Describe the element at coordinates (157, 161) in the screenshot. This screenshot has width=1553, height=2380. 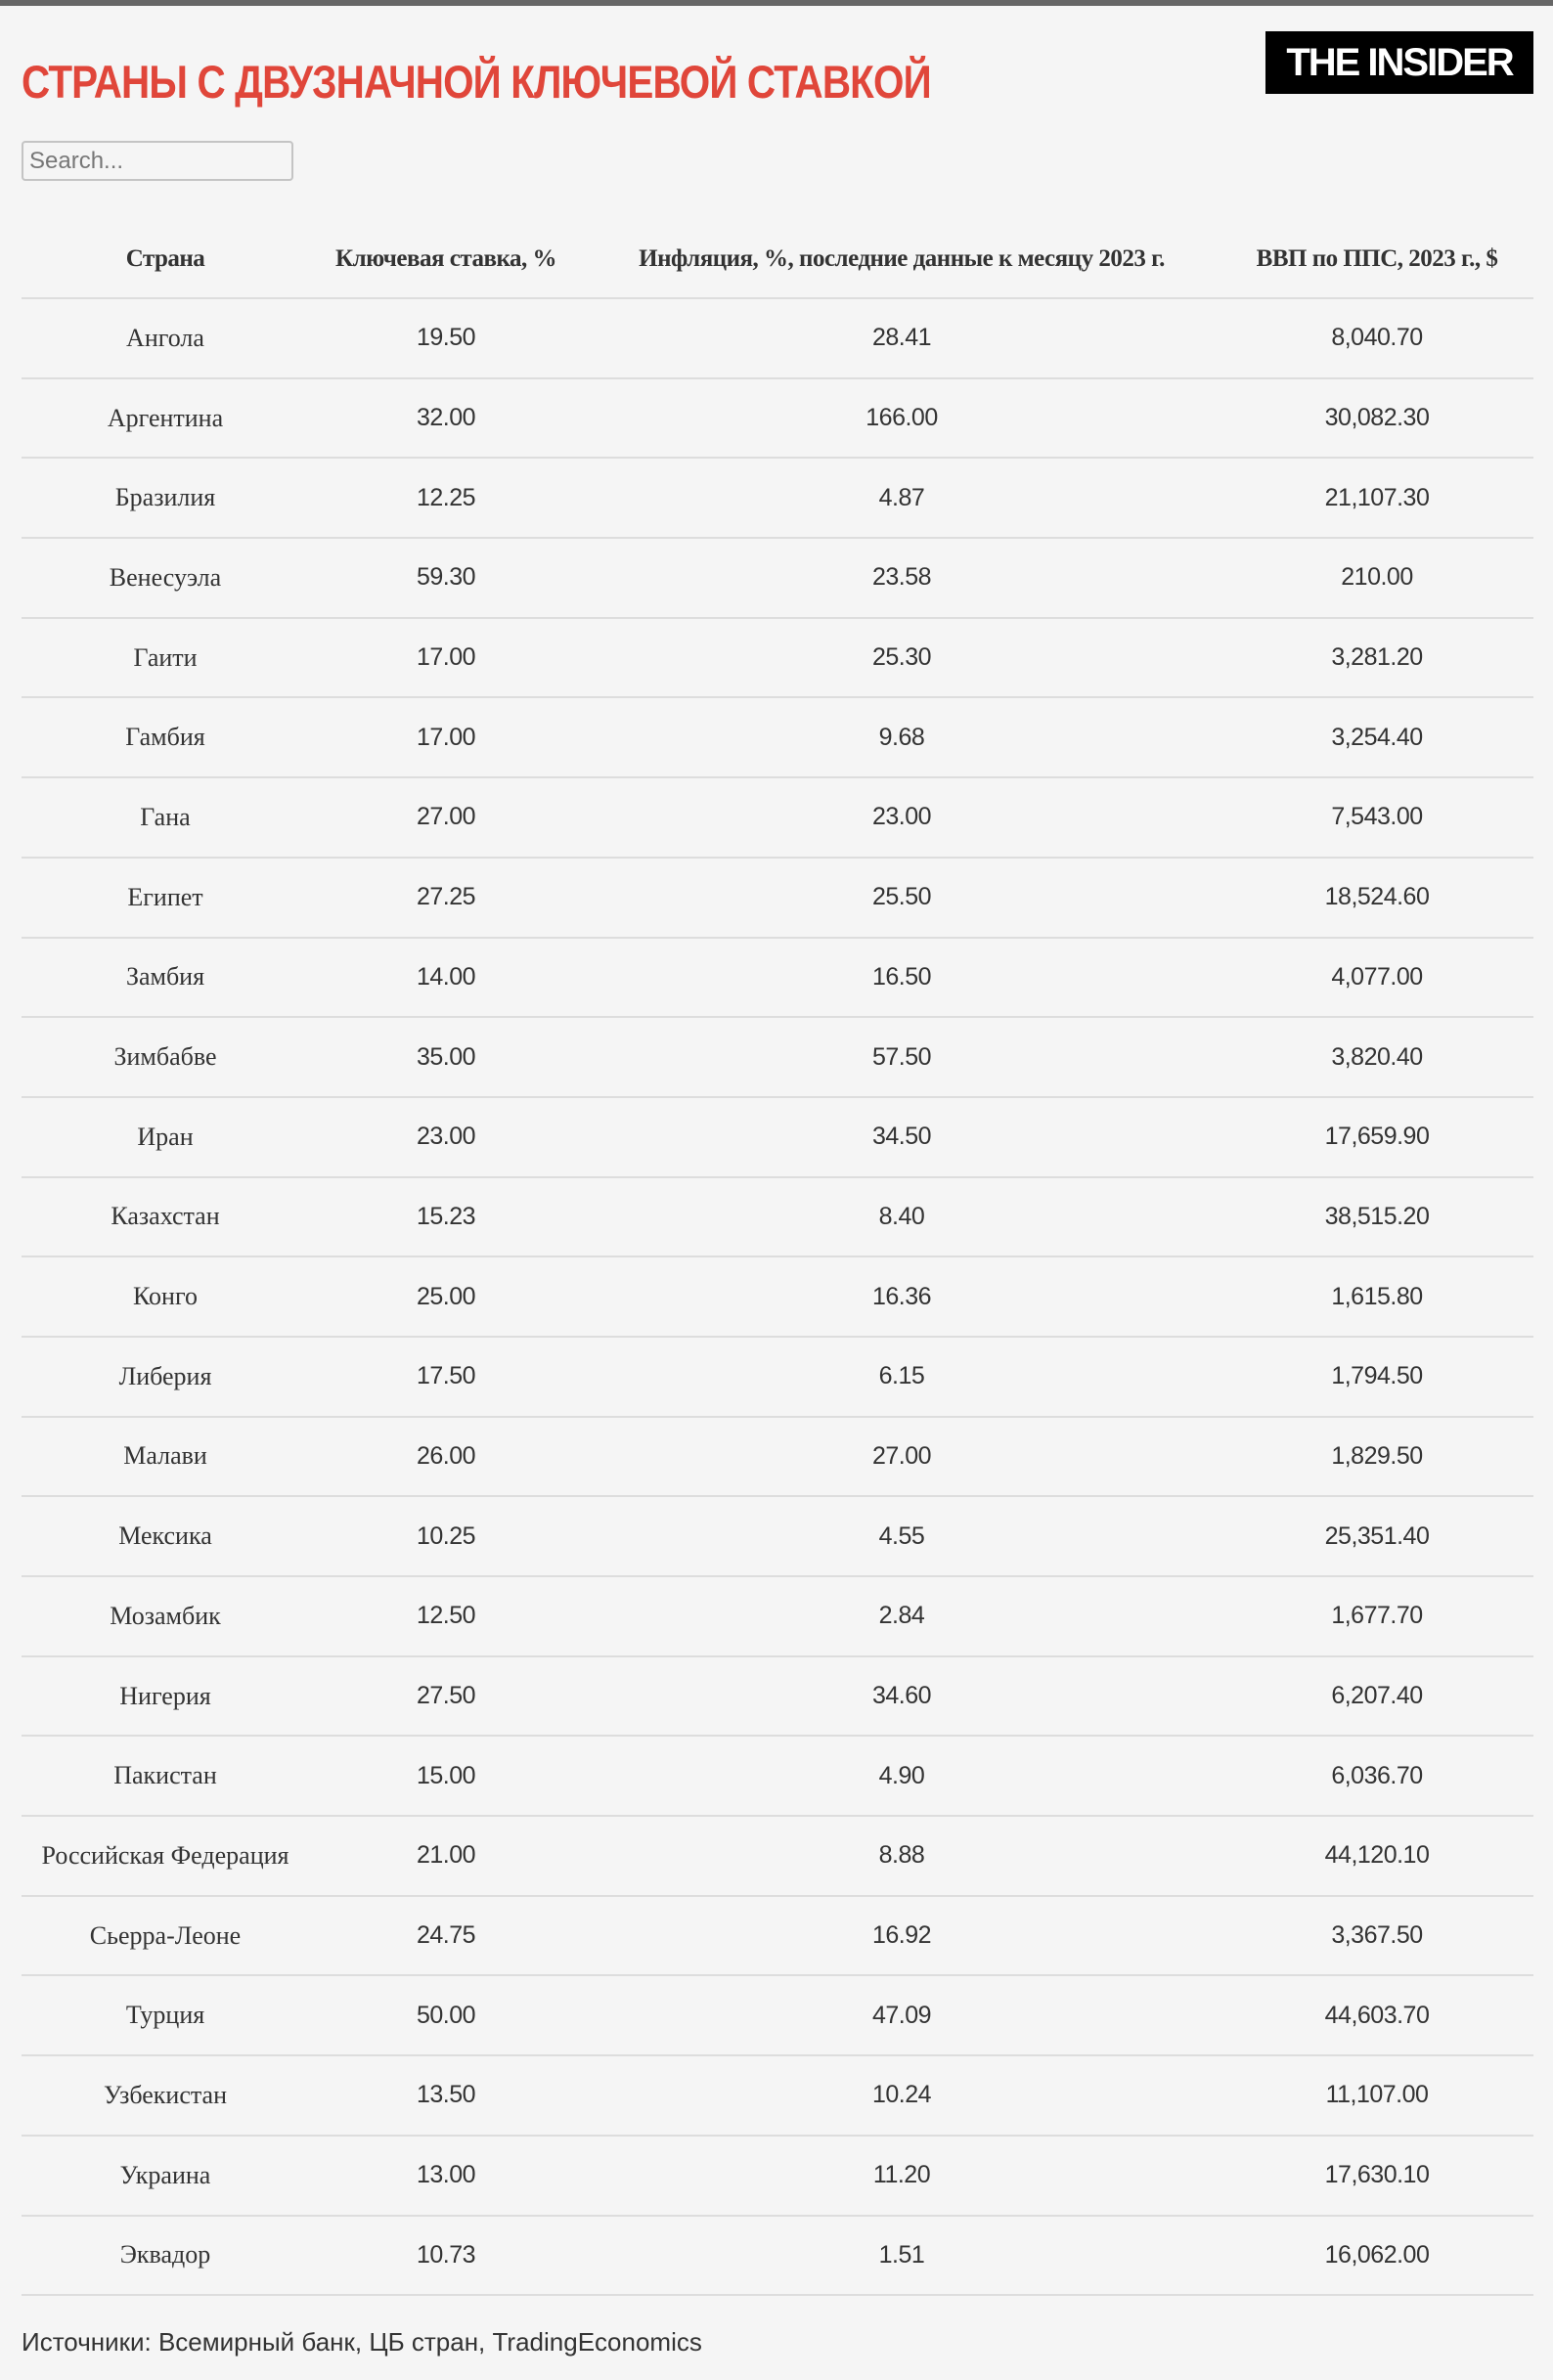
I see `search-input` at that location.